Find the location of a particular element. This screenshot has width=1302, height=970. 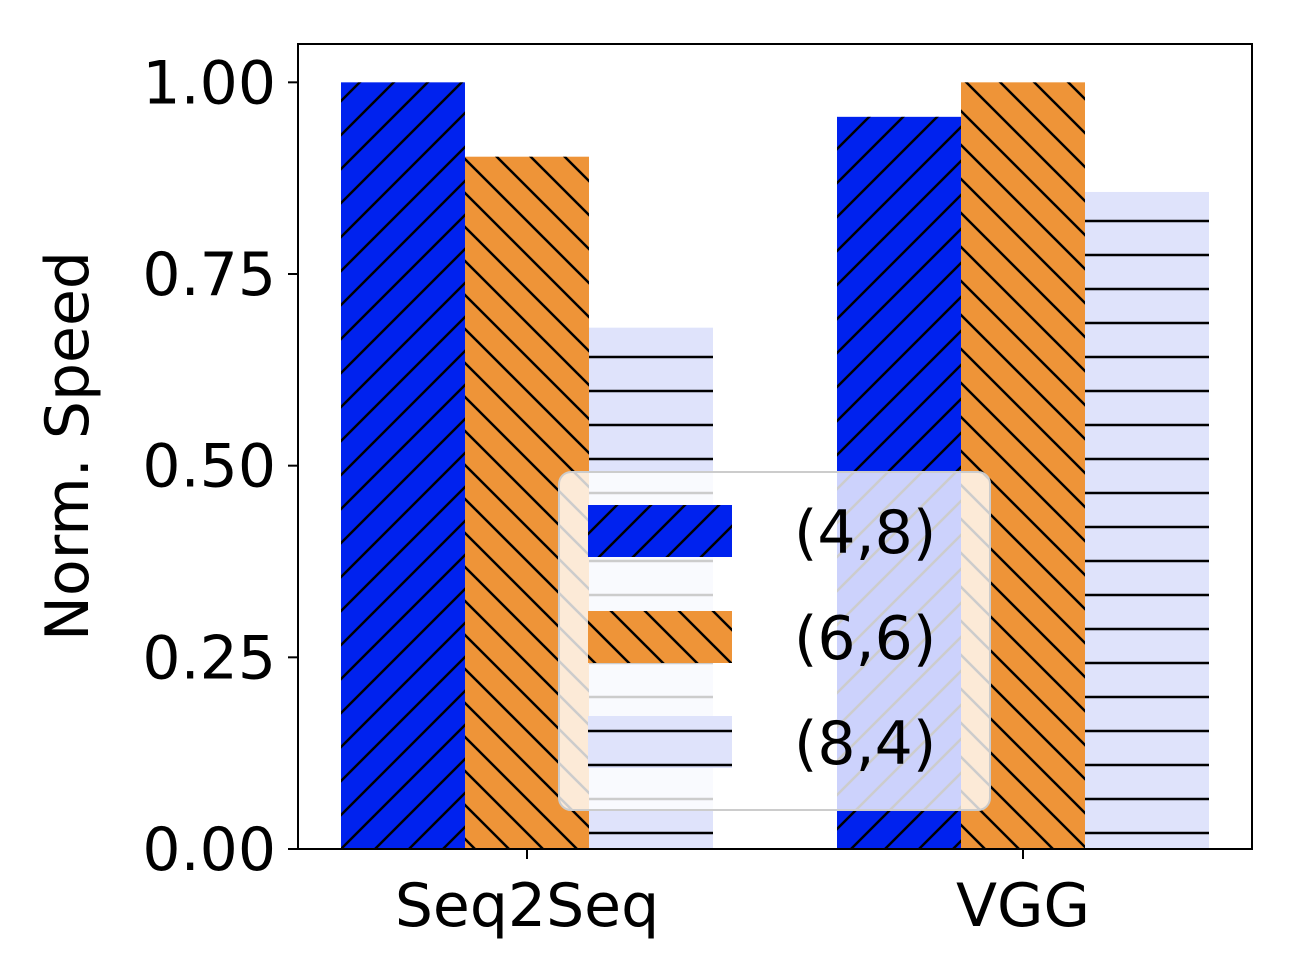

x-tick-label: VGG is located at coordinates (1023, 906).